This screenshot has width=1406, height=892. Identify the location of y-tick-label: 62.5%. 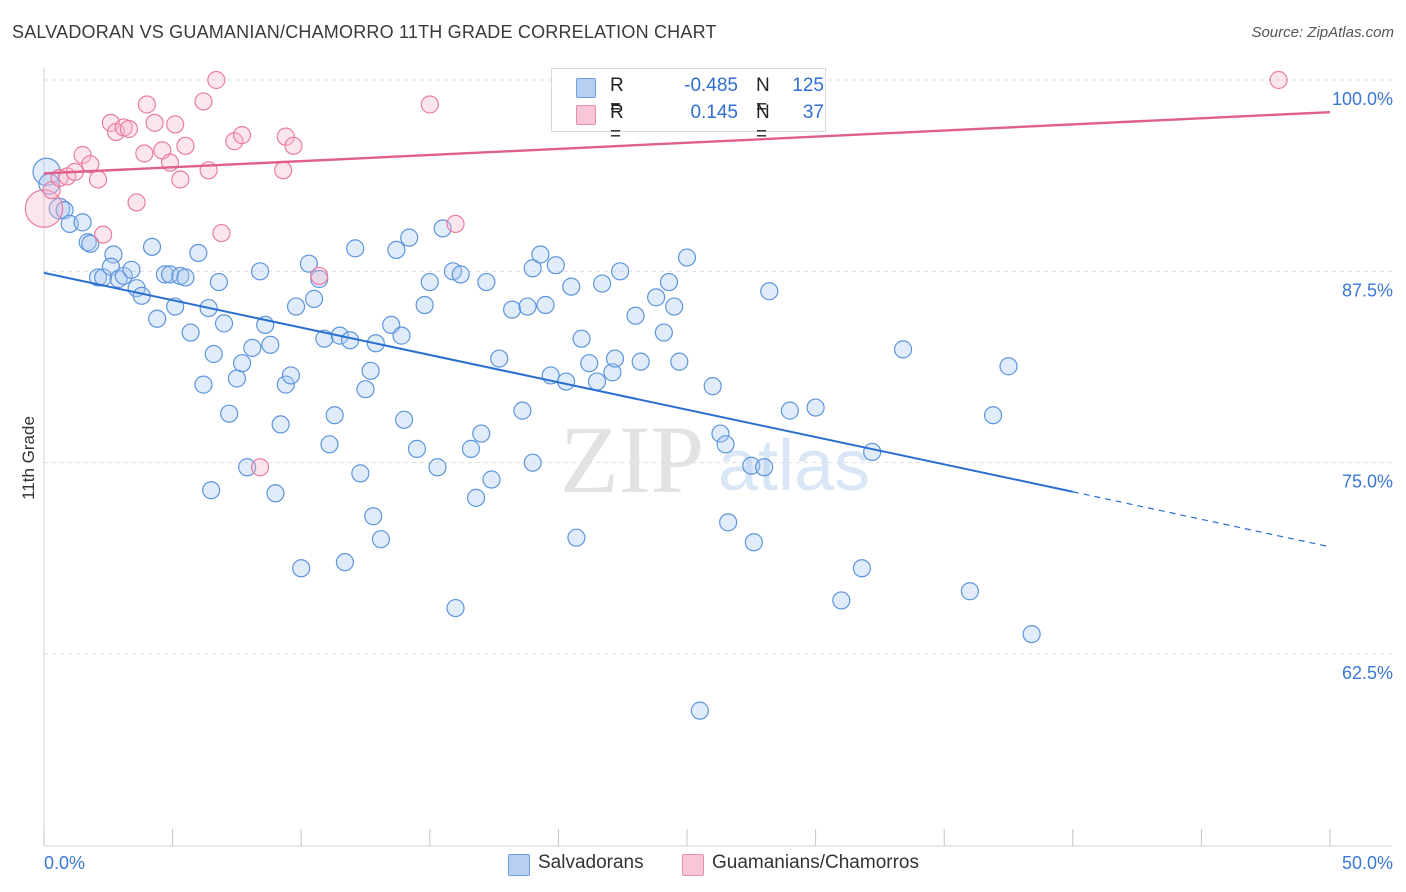
(1367, 673).